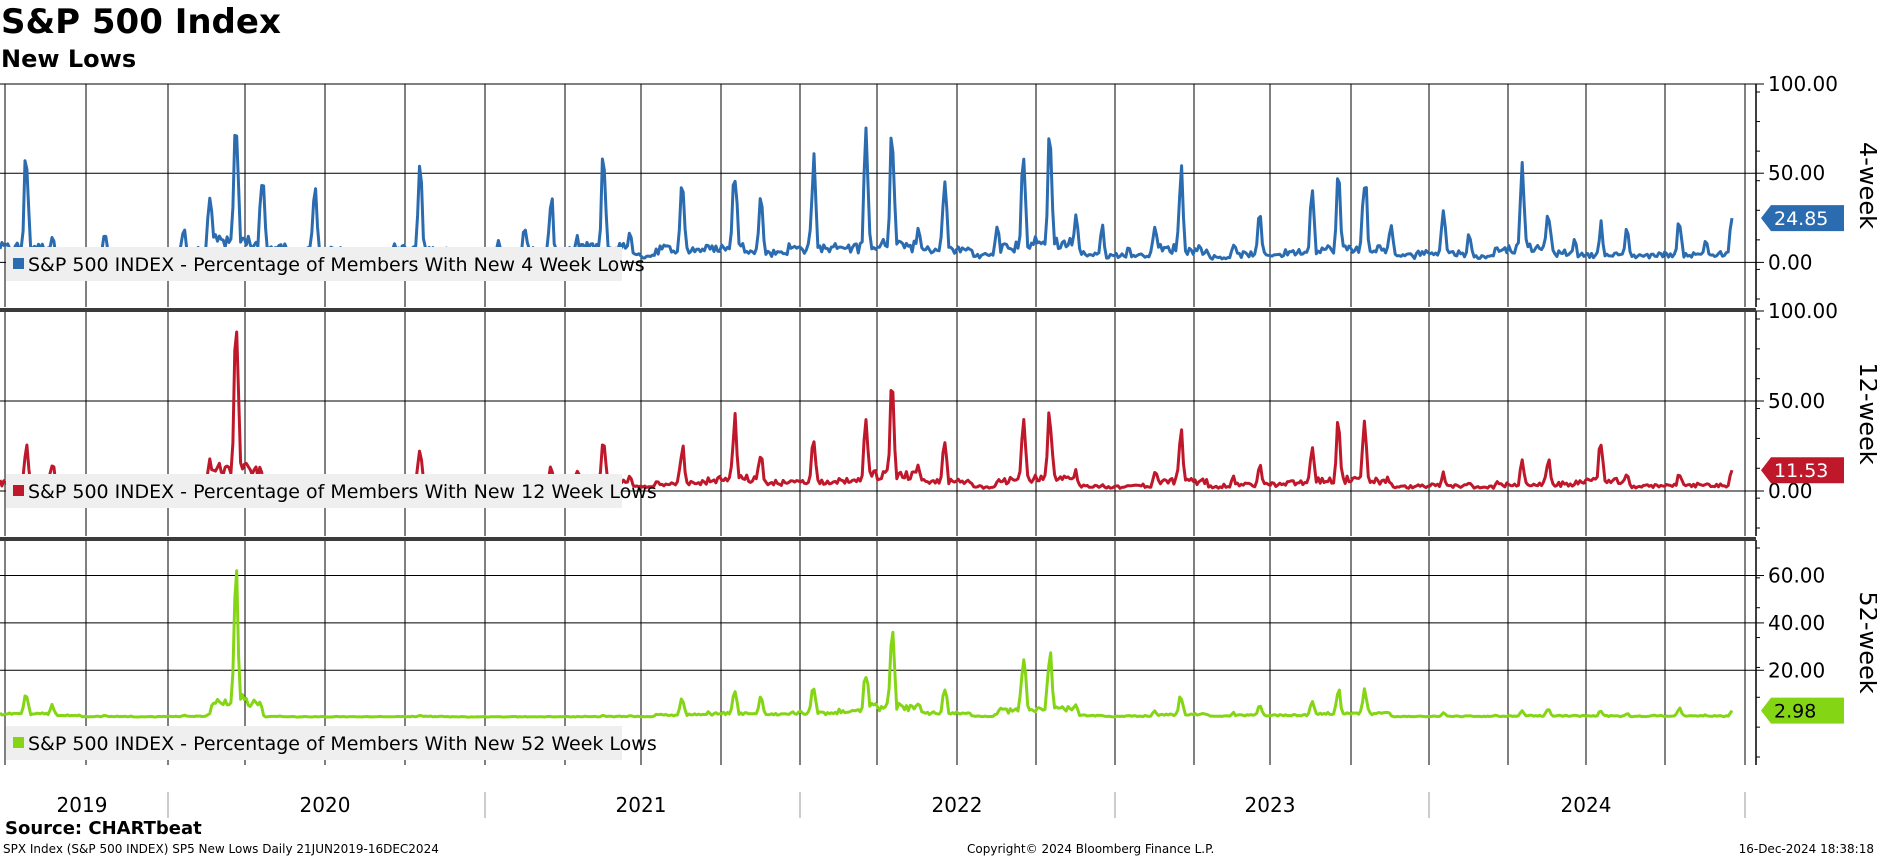  Describe the element at coordinates (1806, 849) in the screenshot. I see `footer-timestamp: 16-Dec-2024 18:38:18` at that location.